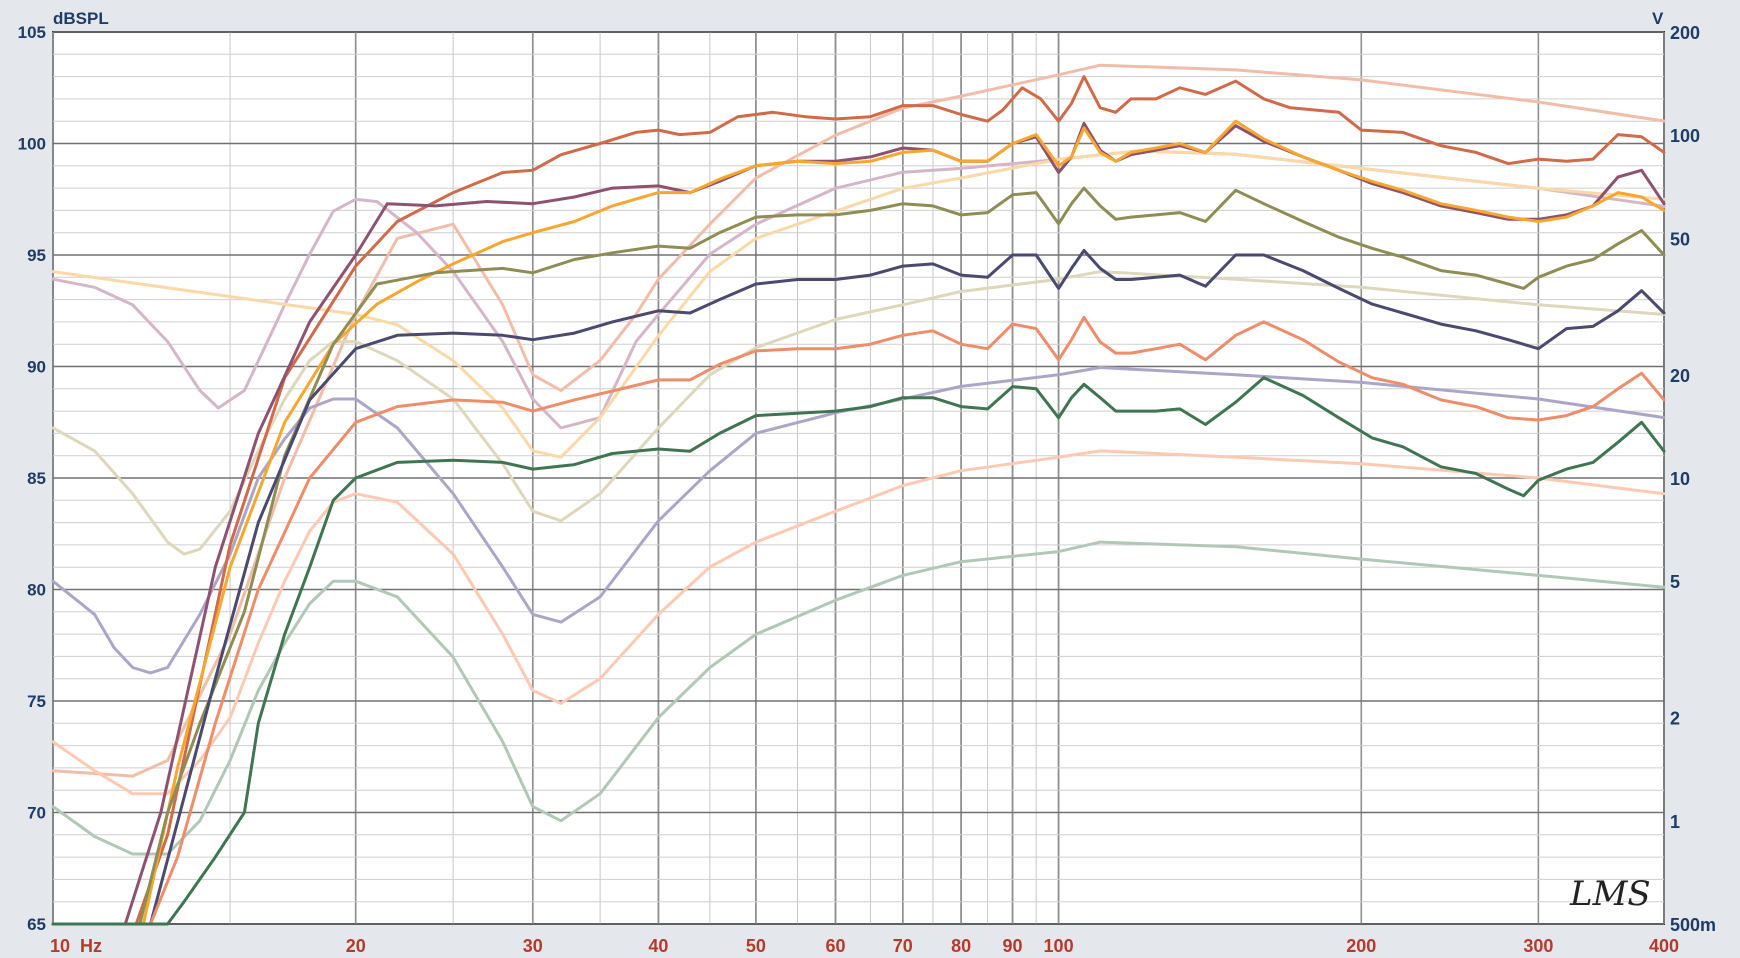 The width and height of the screenshot is (1740, 958). I want to click on x-tick-label: 30, so click(533, 946).